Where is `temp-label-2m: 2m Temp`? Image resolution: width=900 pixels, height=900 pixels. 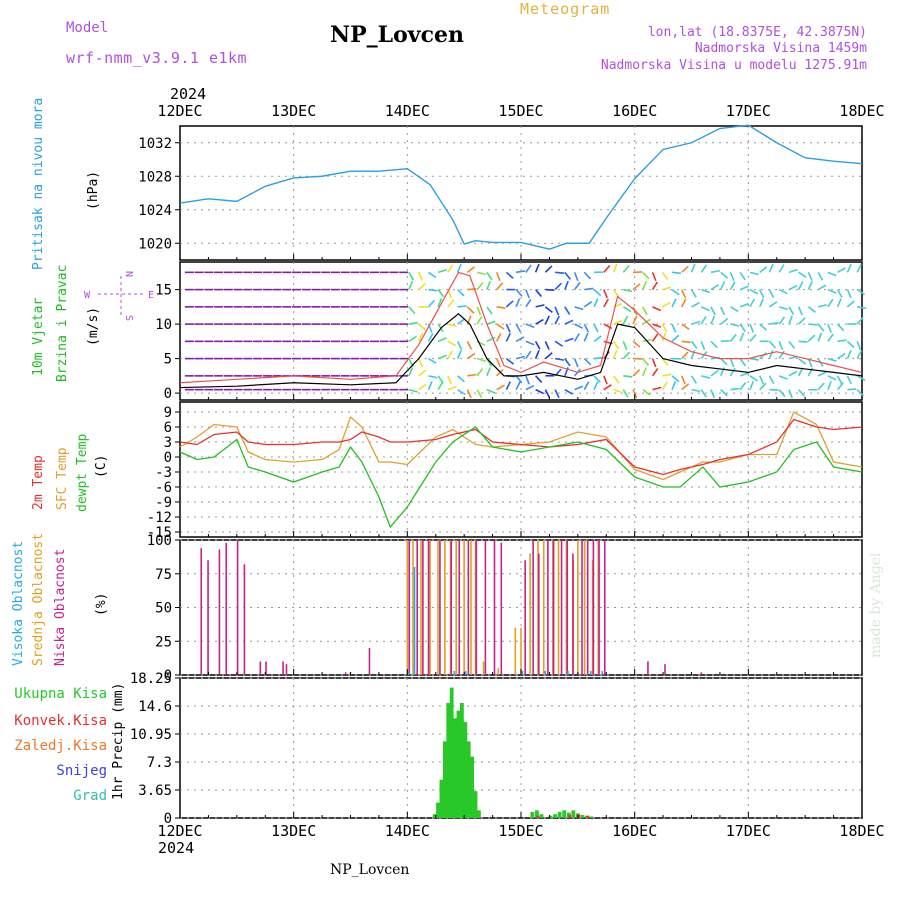 temp-label-2m: 2m Temp is located at coordinates (38, 482).